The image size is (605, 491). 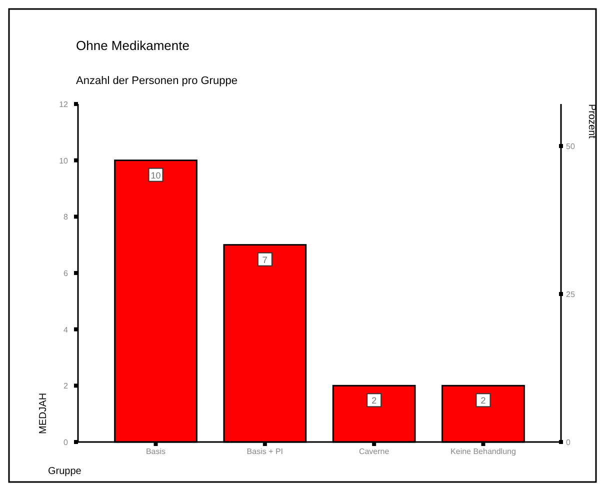 What do you see at coordinates (374, 451) in the screenshot?
I see `x-tick-label: Caverne` at bounding box center [374, 451].